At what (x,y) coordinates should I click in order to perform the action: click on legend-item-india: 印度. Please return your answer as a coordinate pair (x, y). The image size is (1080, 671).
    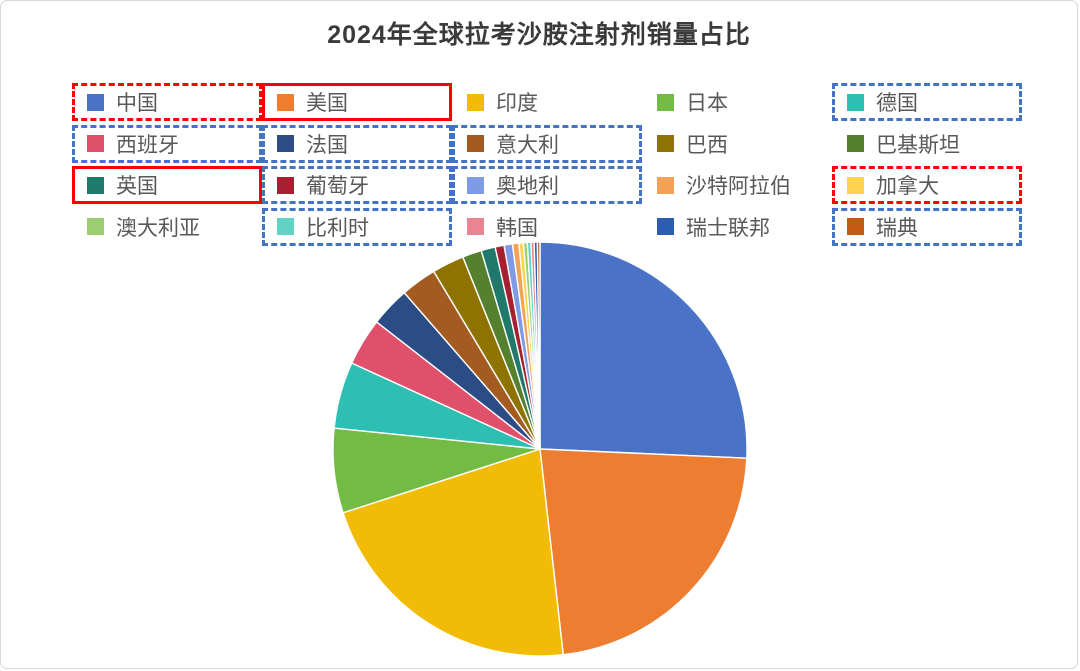
    Looking at the image, I should click on (547, 102).